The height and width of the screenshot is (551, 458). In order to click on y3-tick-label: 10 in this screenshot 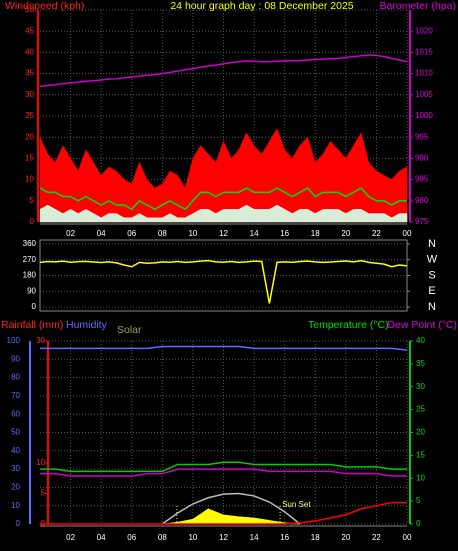, I will do `click(40, 462)`.